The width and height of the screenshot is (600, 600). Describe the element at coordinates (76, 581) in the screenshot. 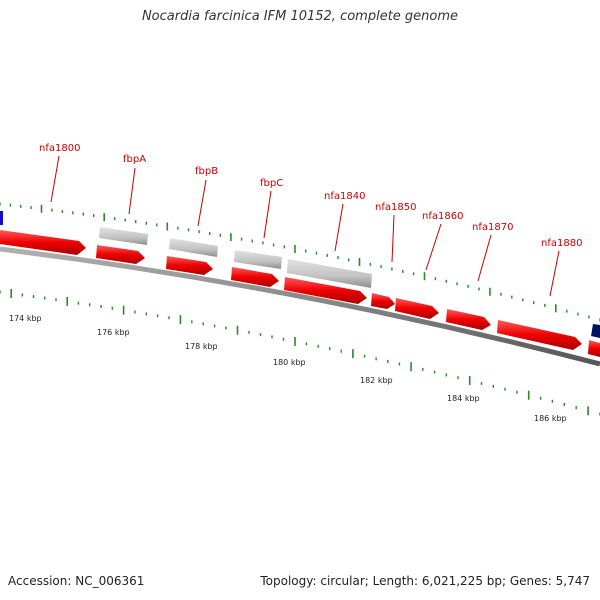

I see `accession-text: Accession: NC_006361` at that location.